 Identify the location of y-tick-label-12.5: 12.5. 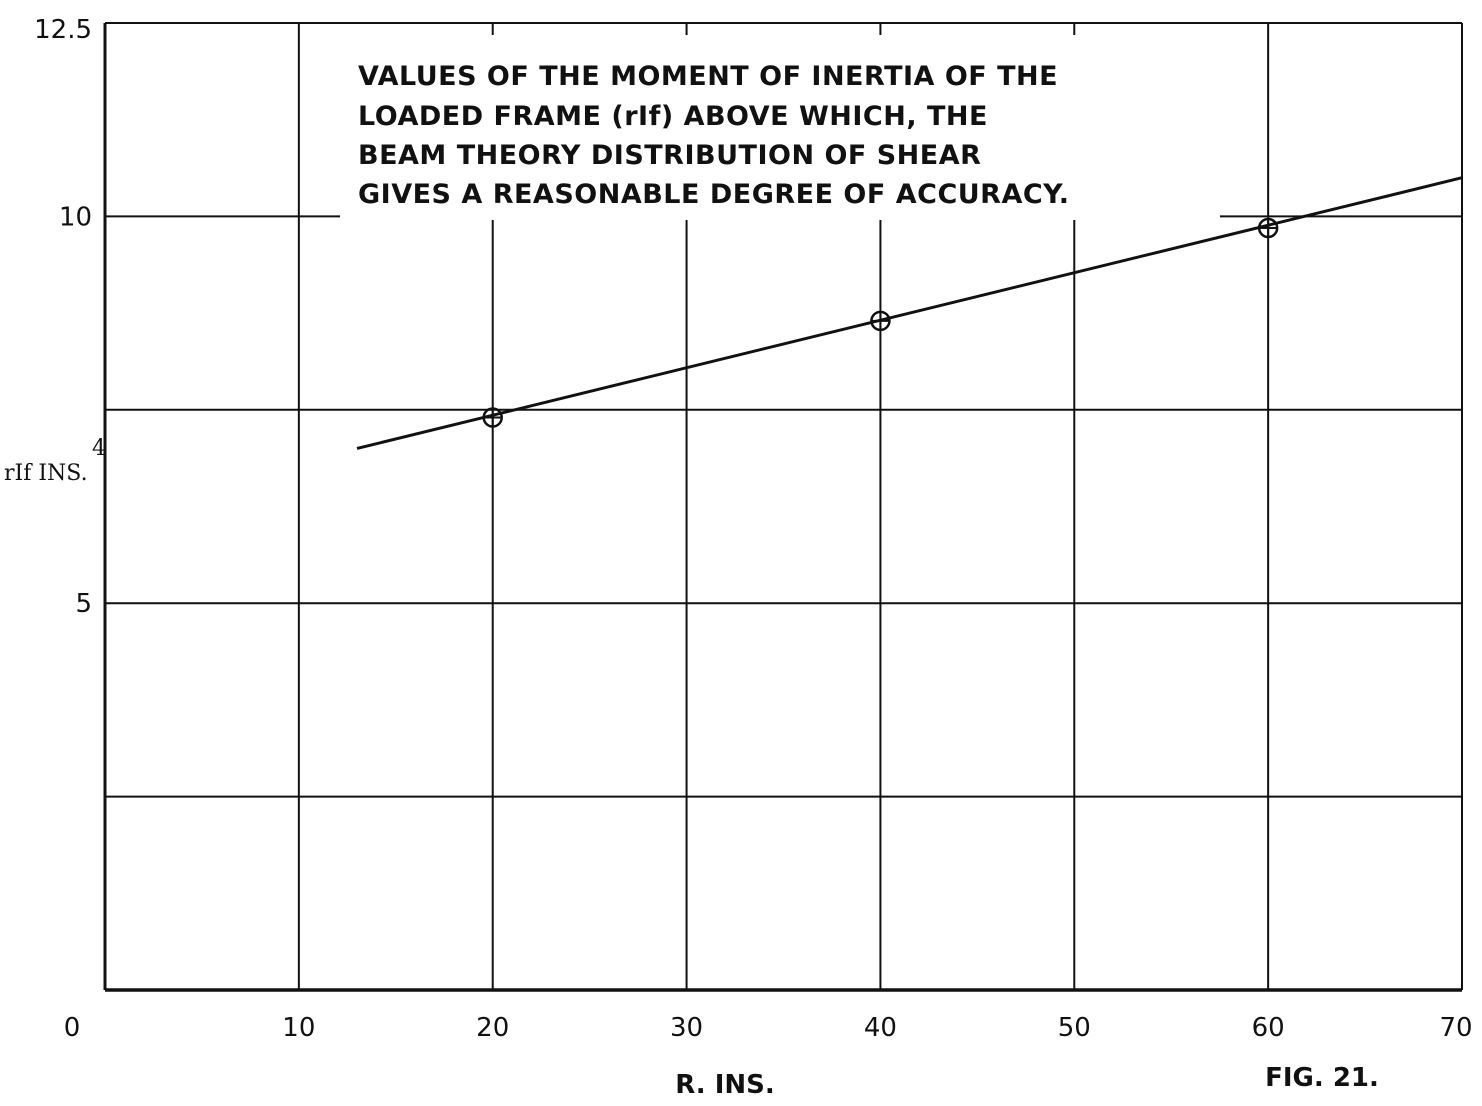
(63, 30).